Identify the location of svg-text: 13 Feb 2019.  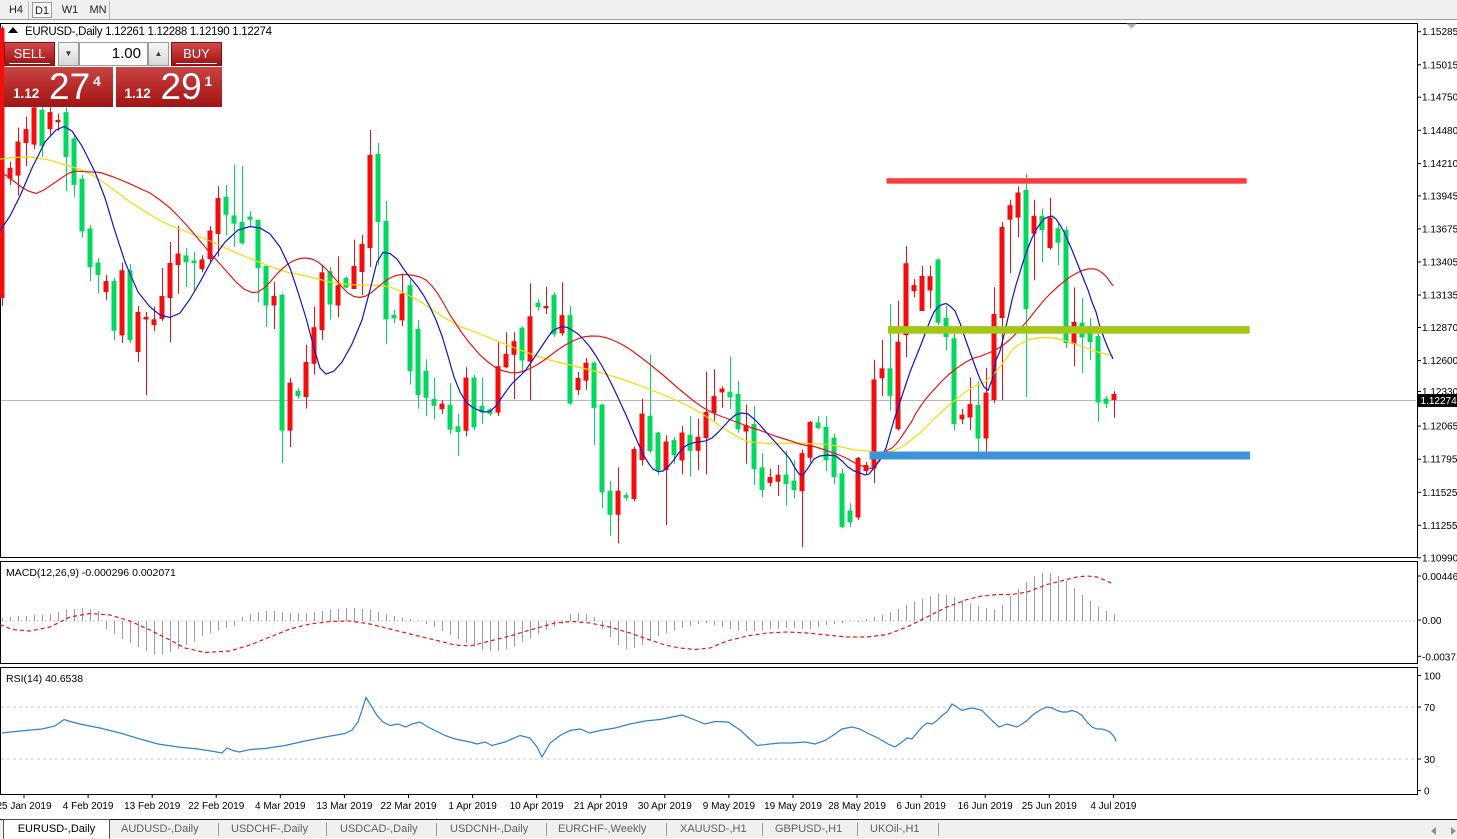
(152, 806).